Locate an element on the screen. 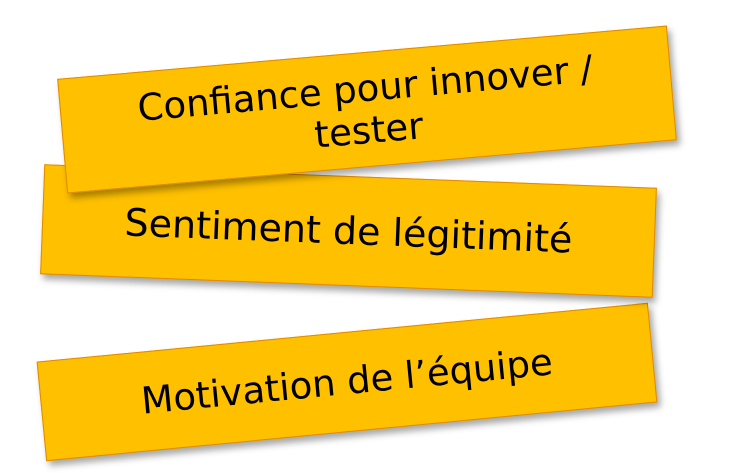  banner-motivation-label: Motivation de l’équipe is located at coordinates (347, 381).